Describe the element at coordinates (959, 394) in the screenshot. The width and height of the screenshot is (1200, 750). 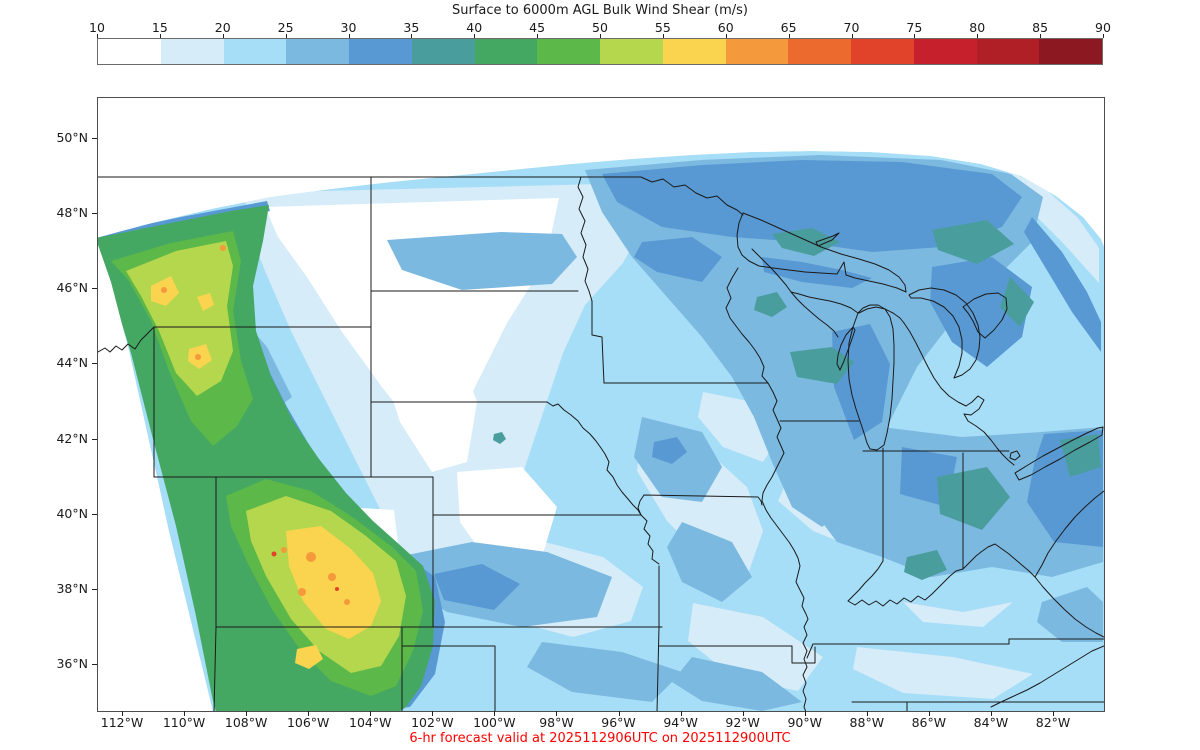
I see `michigan-mitten-shore` at that location.